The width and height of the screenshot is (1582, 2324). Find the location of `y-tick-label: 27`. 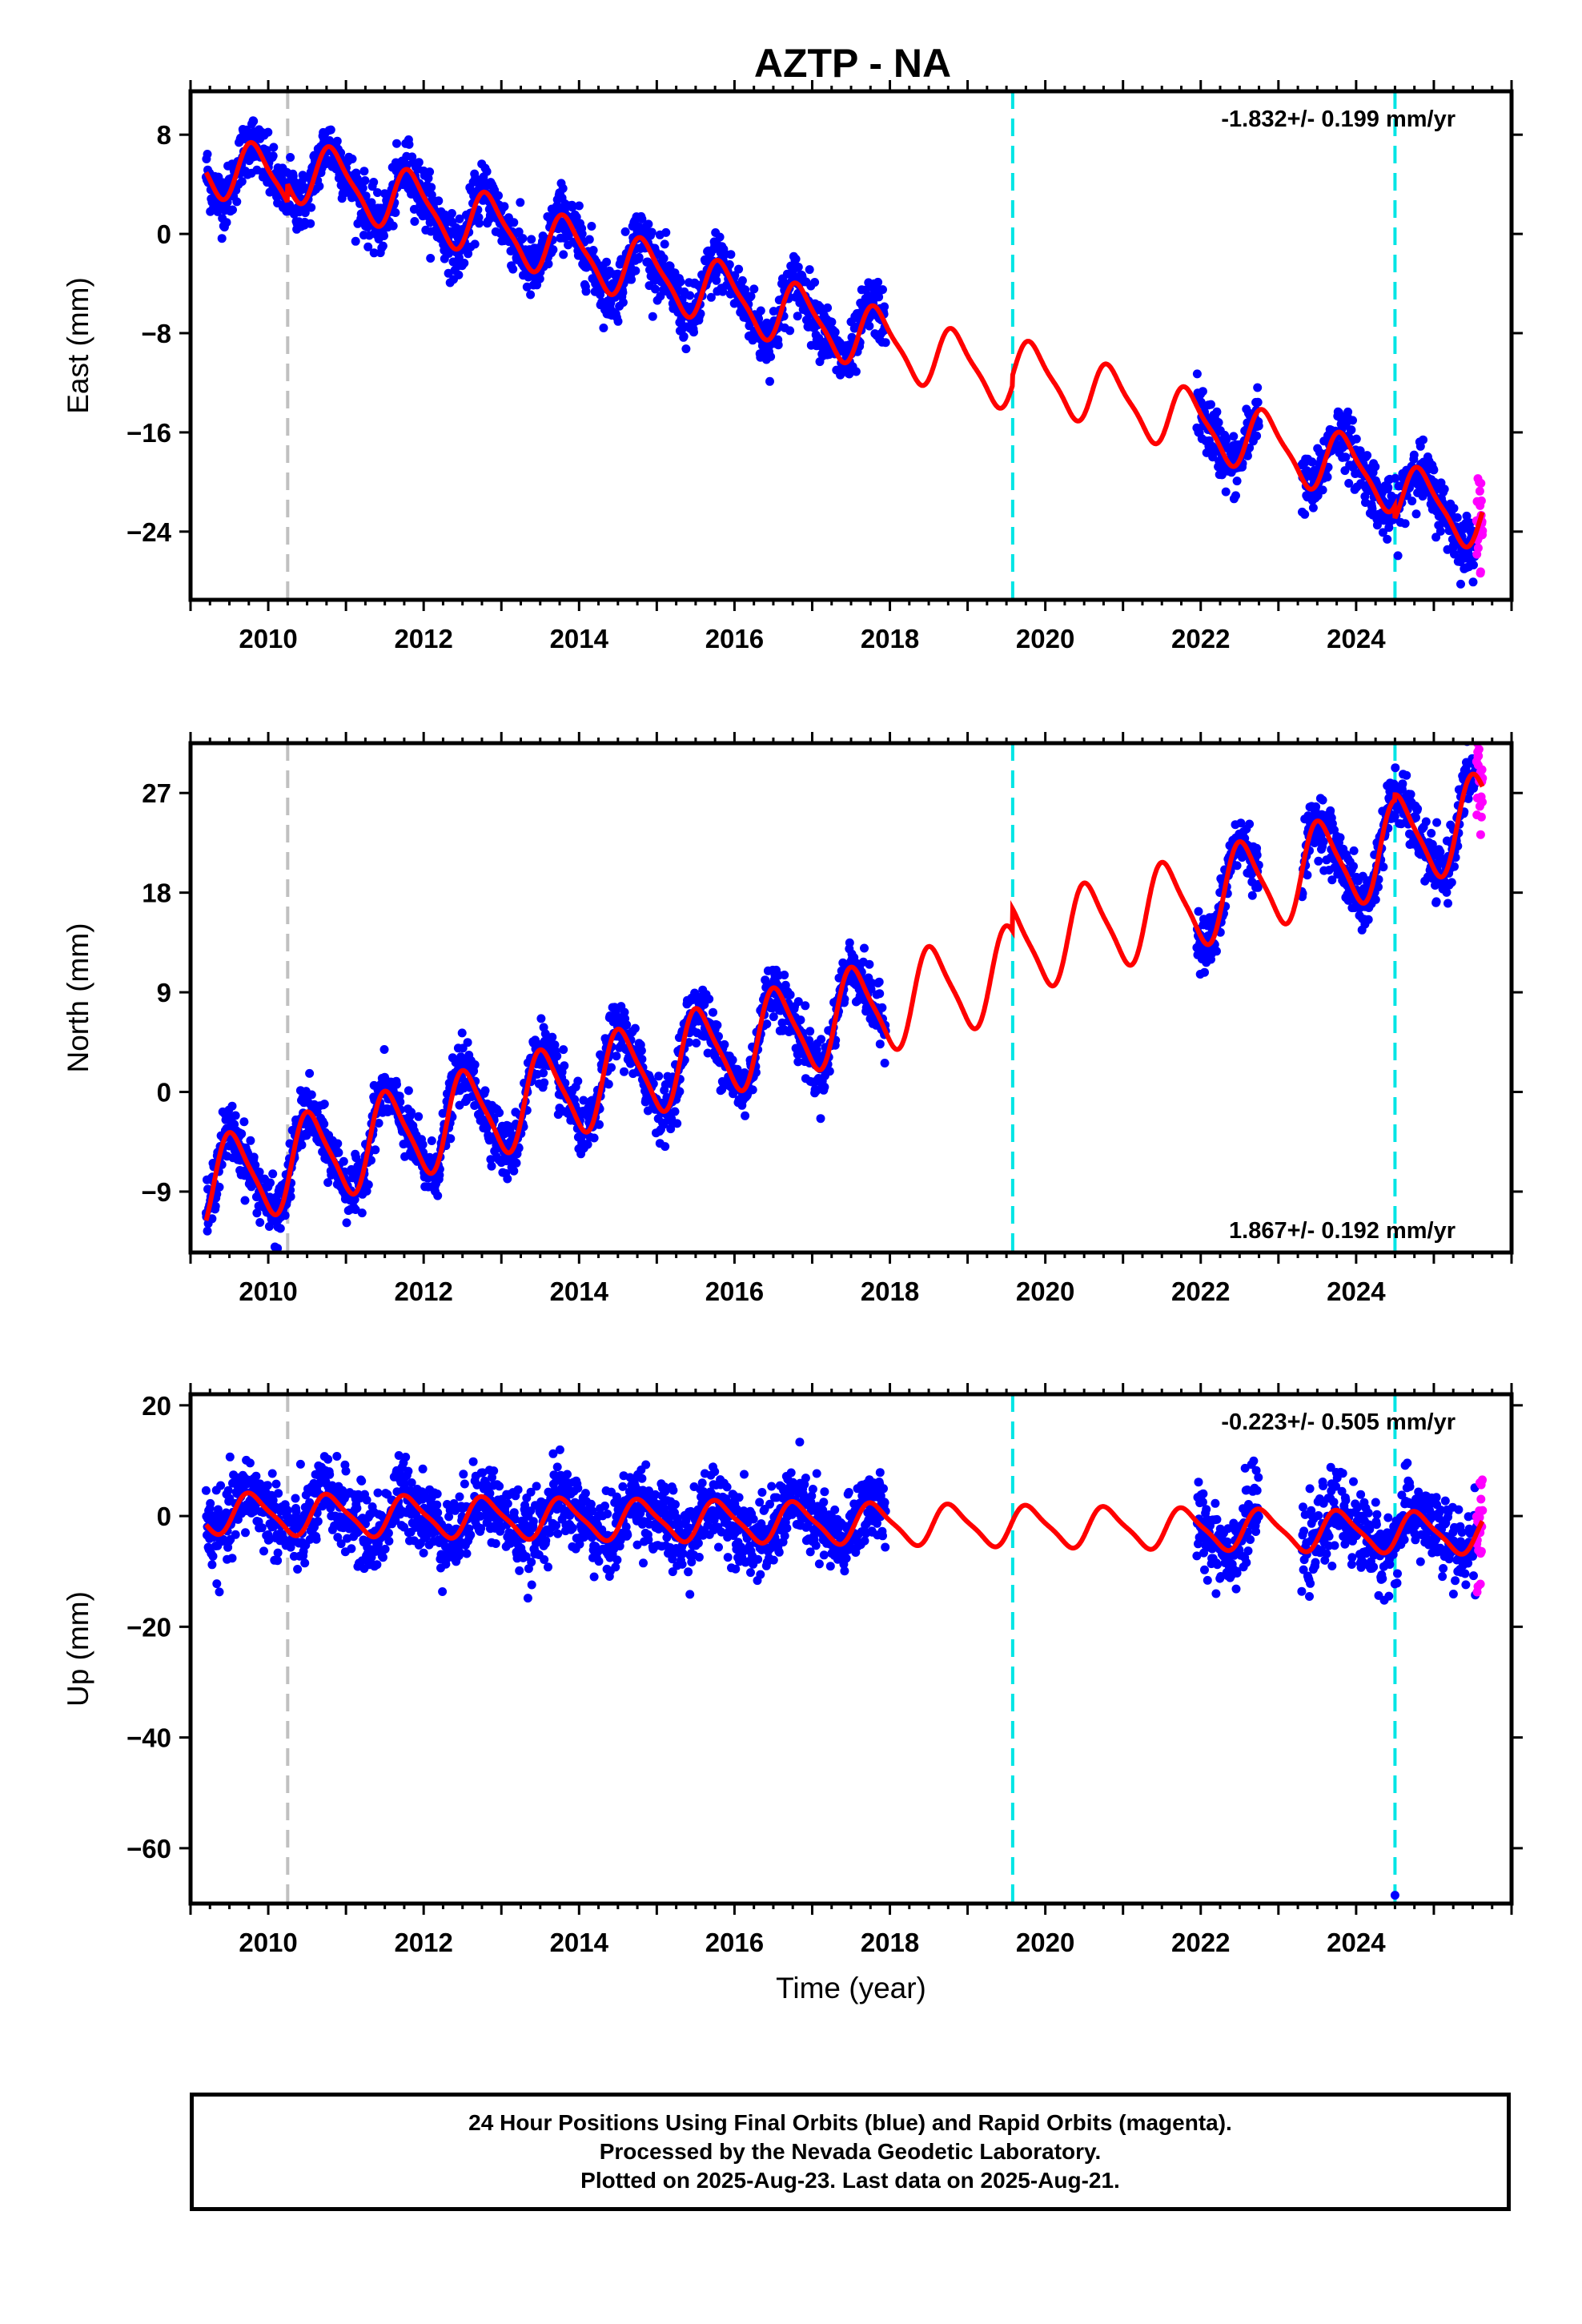

y-tick-label: 27 is located at coordinates (156, 793).